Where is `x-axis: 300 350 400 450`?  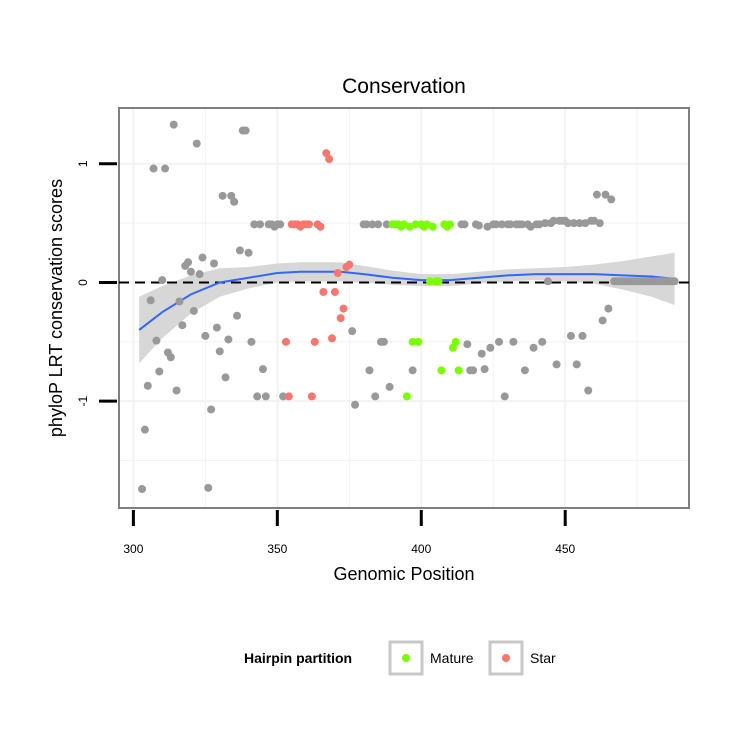 x-axis: 300 350 400 450 is located at coordinates (349, 533).